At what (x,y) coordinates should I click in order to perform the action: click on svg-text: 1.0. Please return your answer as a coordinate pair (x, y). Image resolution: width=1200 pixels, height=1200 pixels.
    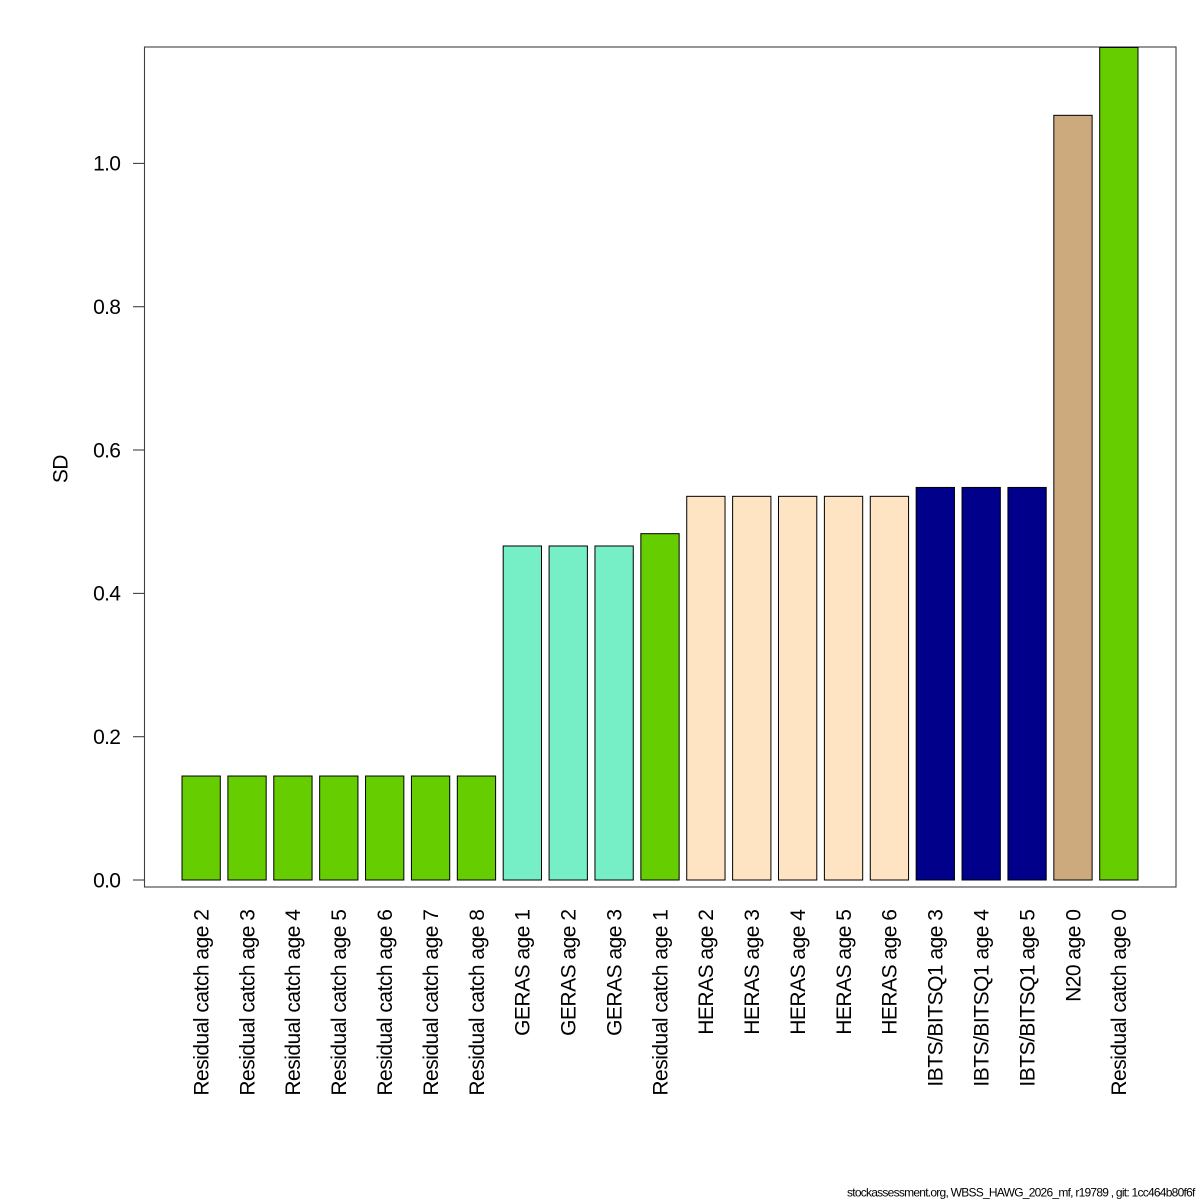
    Looking at the image, I should click on (106, 164).